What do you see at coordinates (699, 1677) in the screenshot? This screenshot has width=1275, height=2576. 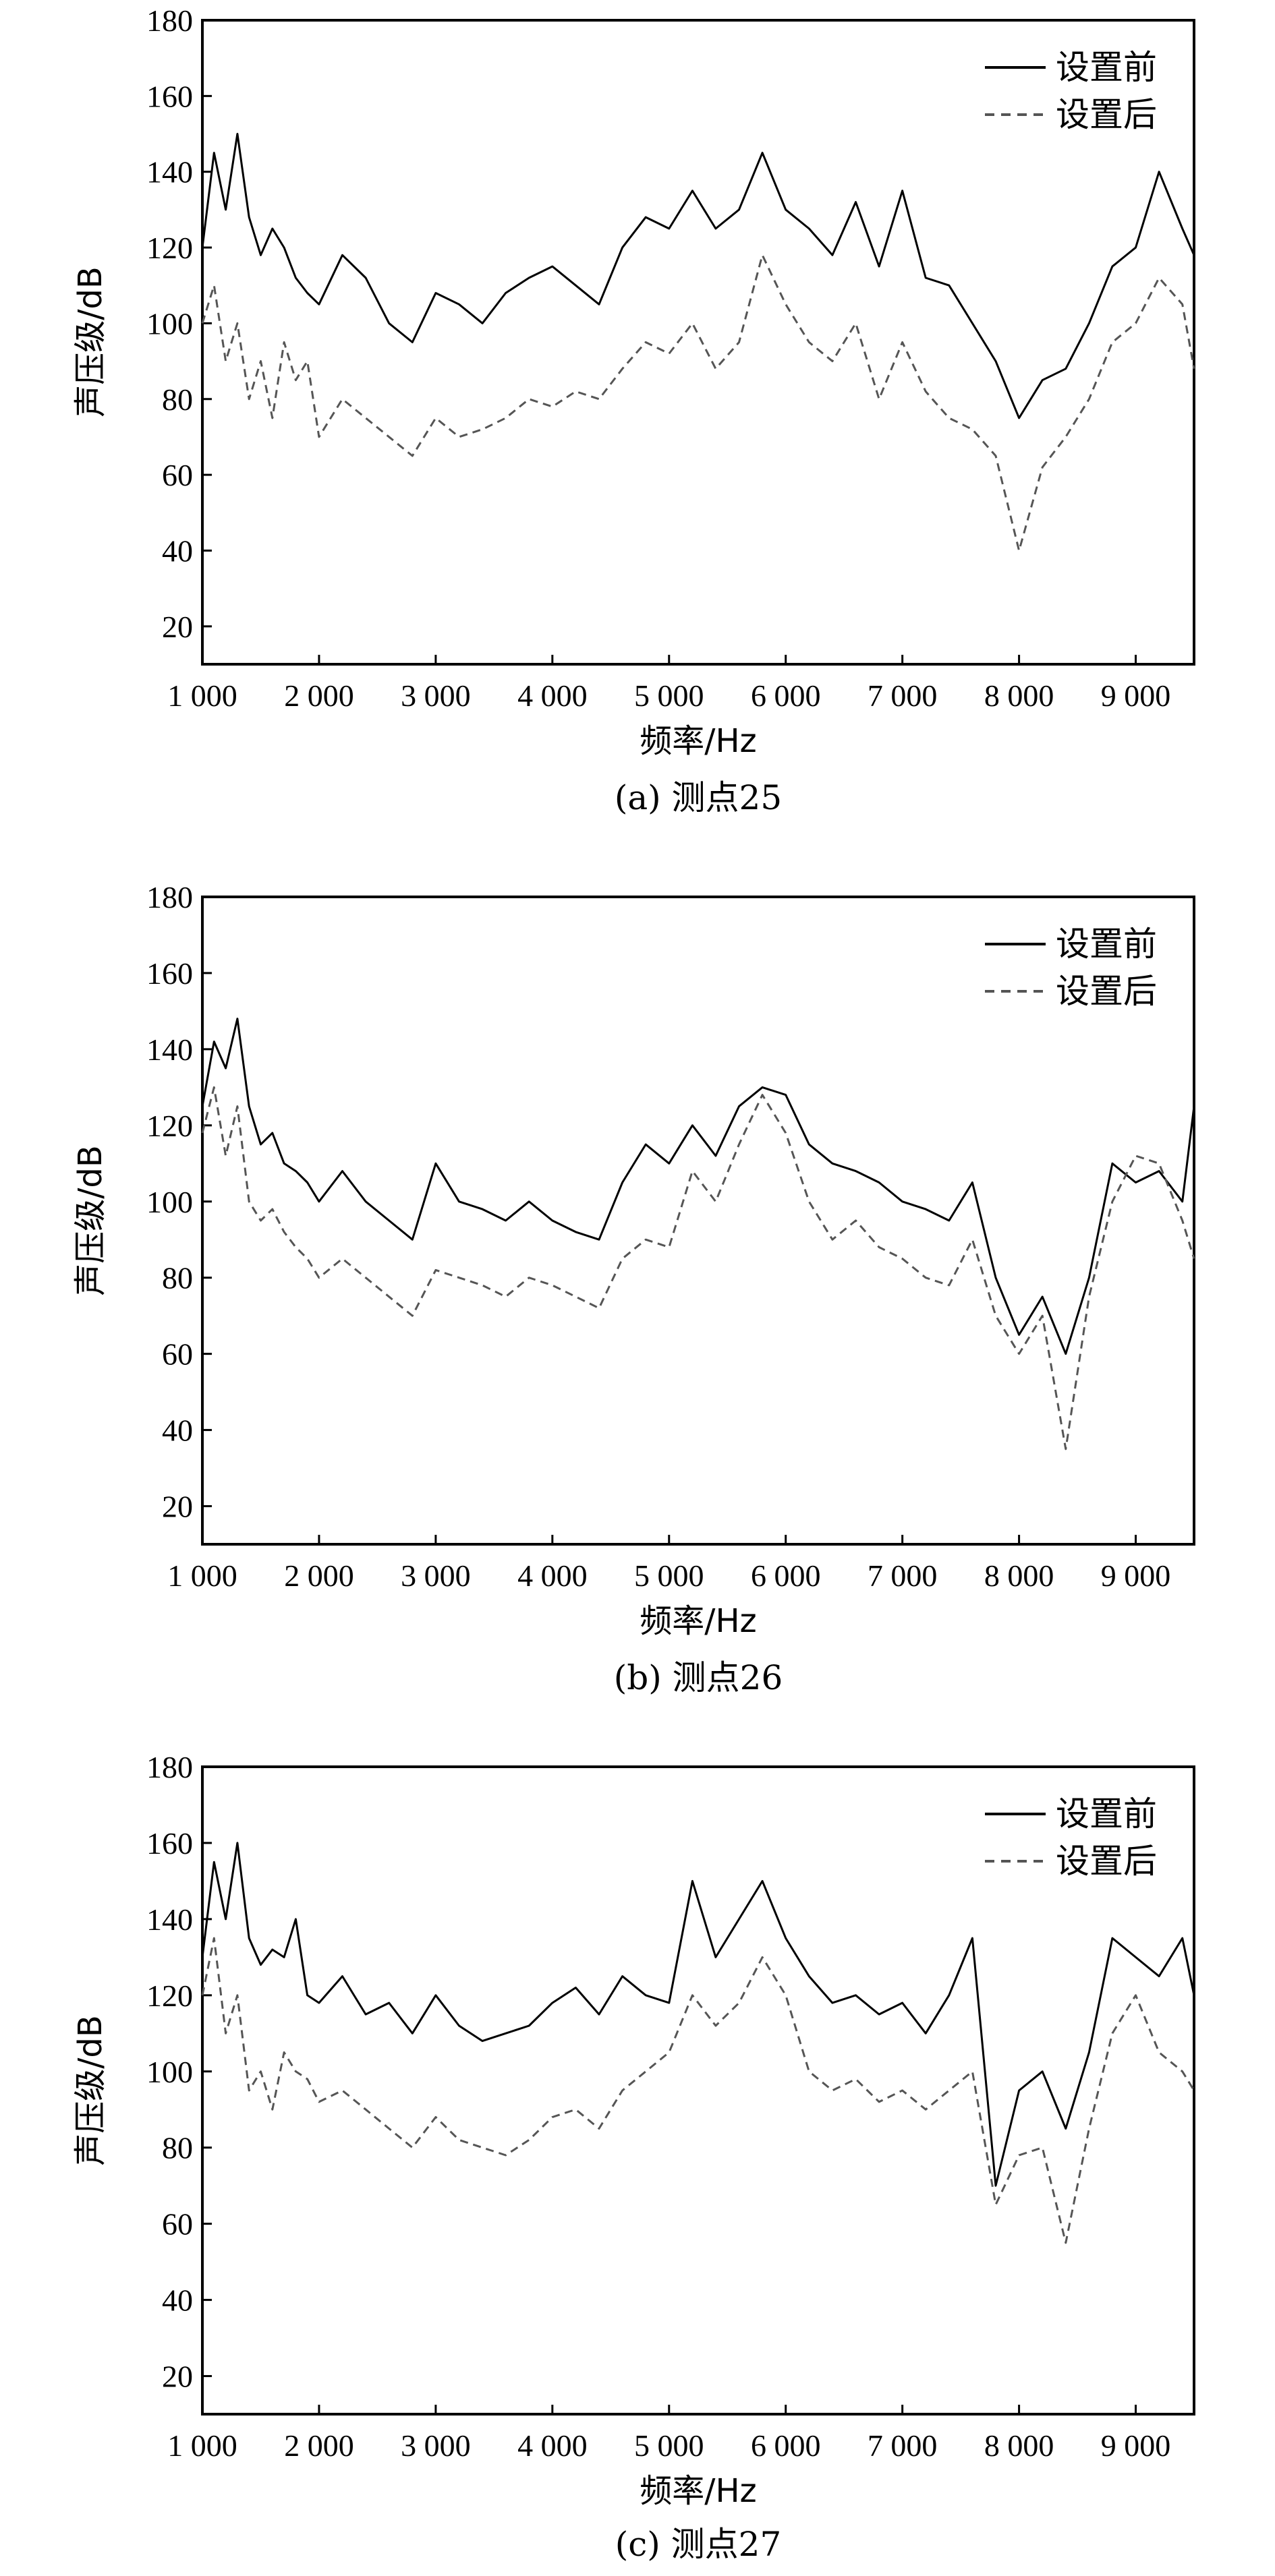 I see `panel-caption: (b) 测点26` at bounding box center [699, 1677].